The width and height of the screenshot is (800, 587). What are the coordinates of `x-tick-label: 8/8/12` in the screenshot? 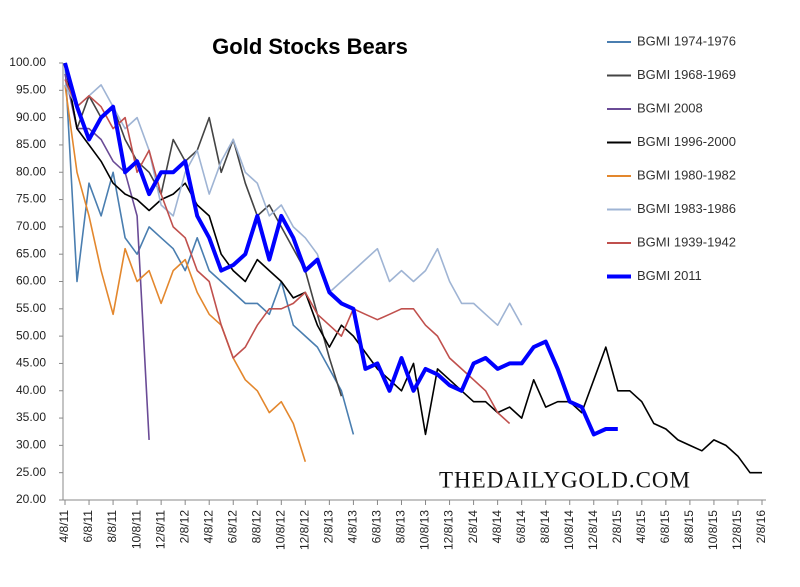 It's located at (256, 527).